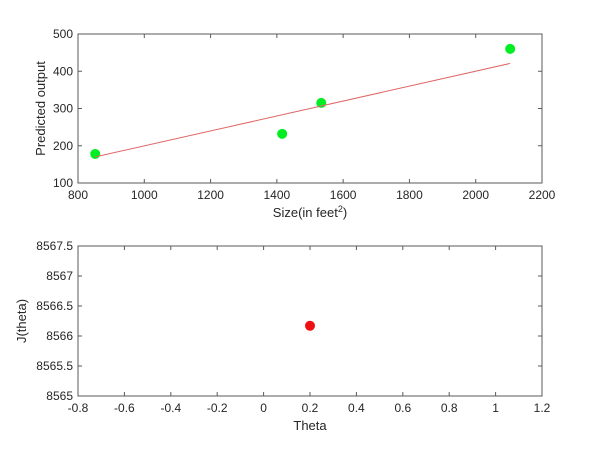  What do you see at coordinates (54, 246) in the screenshot?
I see `y-tick-label: 8567.5` at bounding box center [54, 246].